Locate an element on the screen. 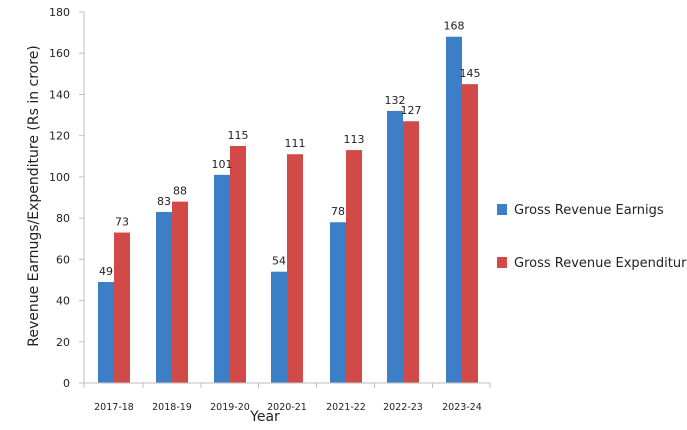  x-tick-label: 2019-20 is located at coordinates (230, 407).